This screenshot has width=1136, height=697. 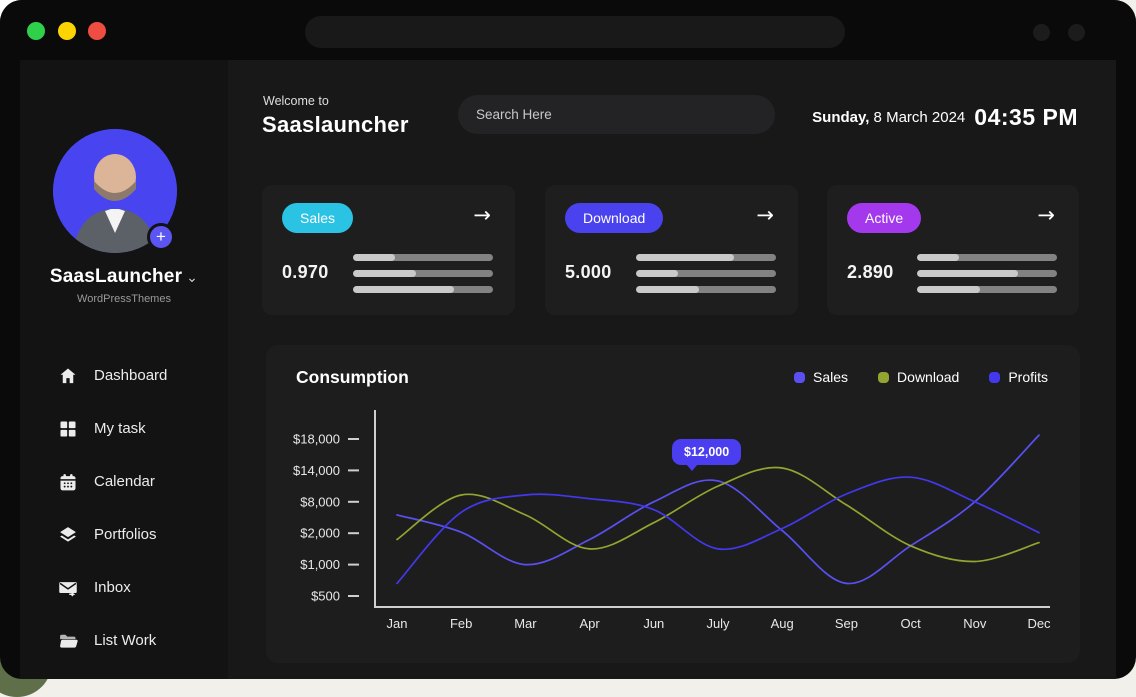 I want to click on legend-item-sales: Sales, so click(x=821, y=377).